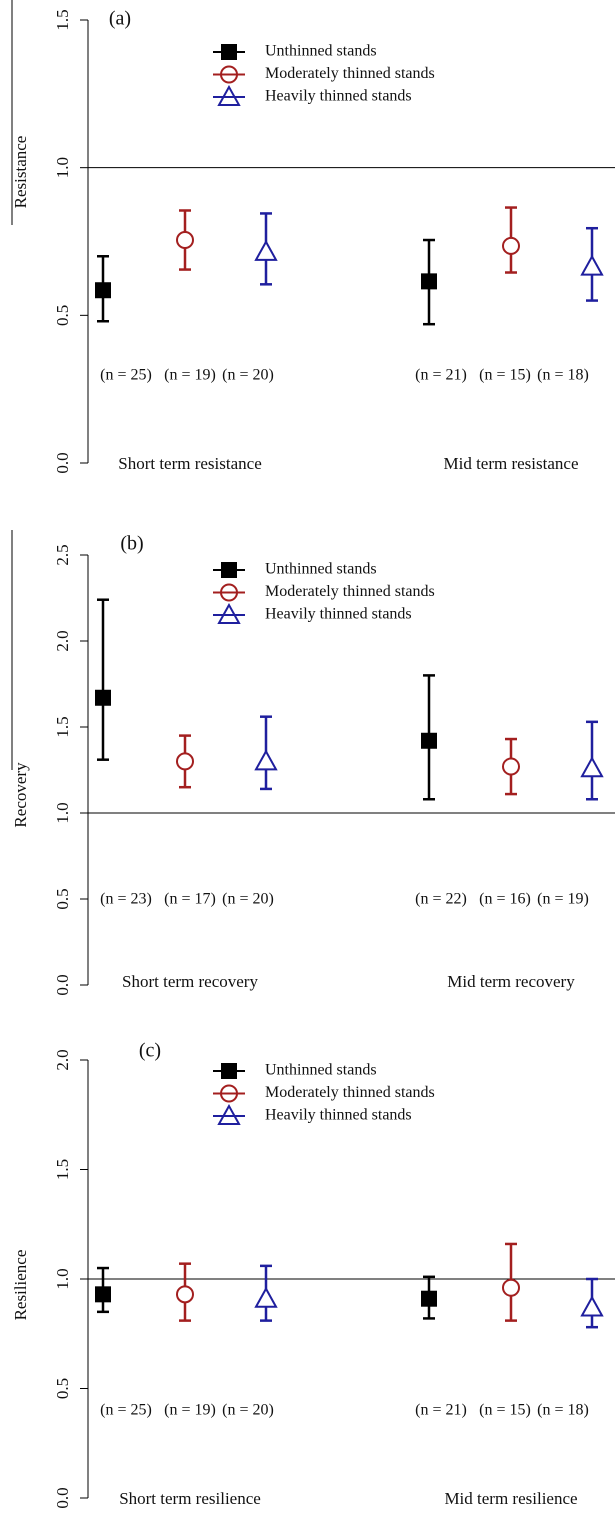 The height and width of the screenshot is (1519, 615). What do you see at coordinates (62, 554) in the screenshot?
I see `y-tick-label: 2.5` at bounding box center [62, 554].